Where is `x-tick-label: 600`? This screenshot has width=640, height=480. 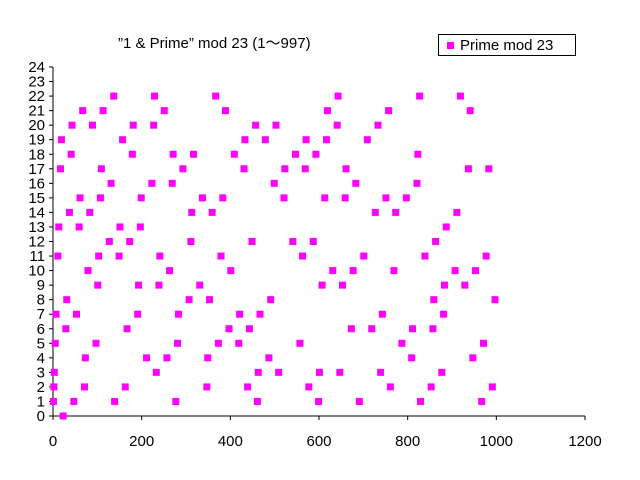
x-tick-label: 600 is located at coordinates (318, 441).